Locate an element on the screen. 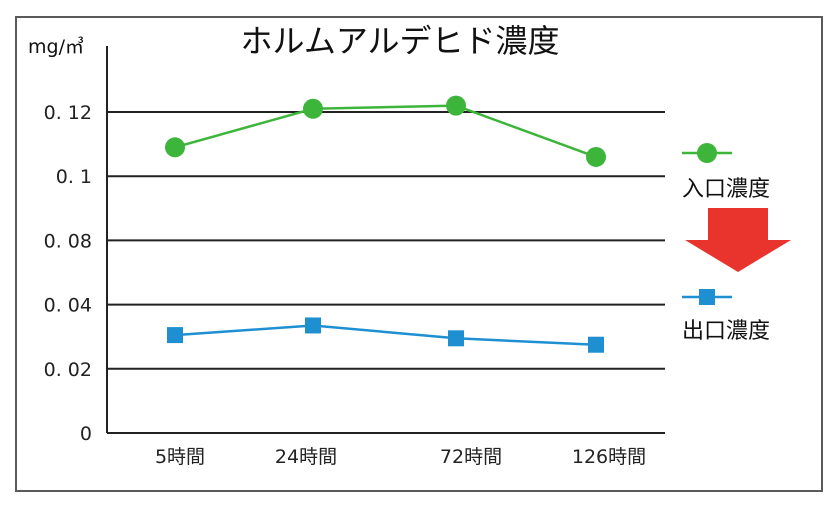  x-tick-label: 72時間 is located at coordinates (471, 457).